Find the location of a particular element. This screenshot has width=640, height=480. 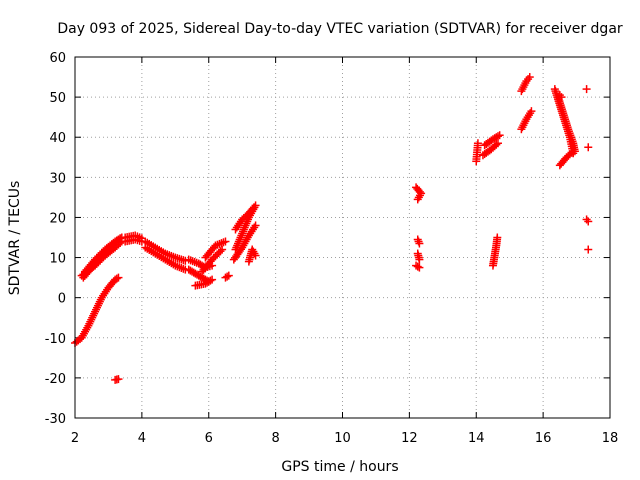

y-tick-label: -10 is located at coordinates (55, 339).